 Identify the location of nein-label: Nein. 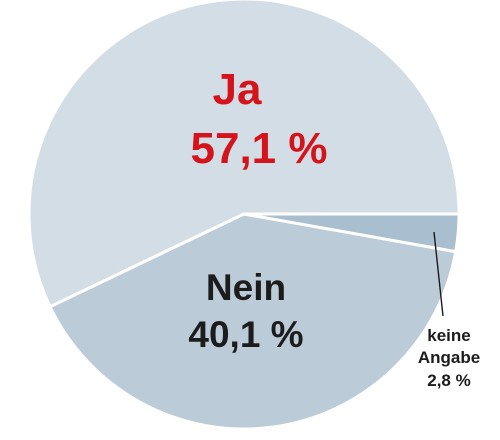
(246, 287).